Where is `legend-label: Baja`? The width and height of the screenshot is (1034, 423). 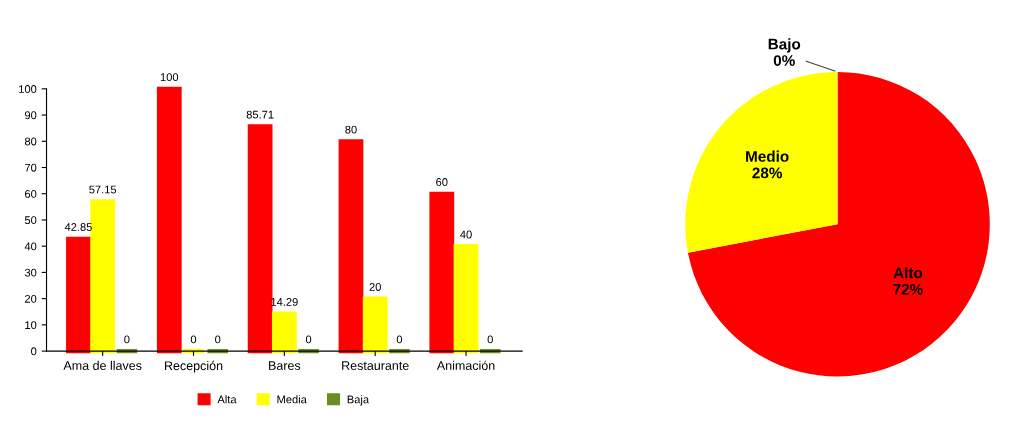 legend-label: Baja is located at coordinates (358, 400).